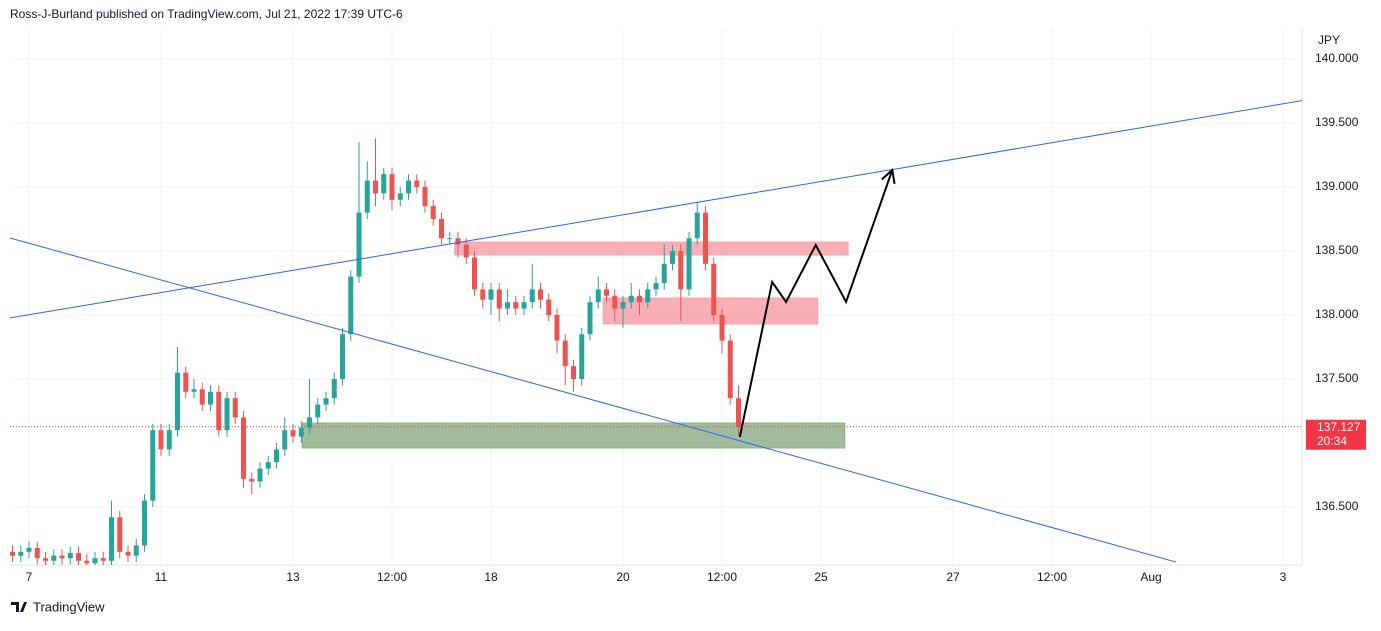 The width and height of the screenshot is (1381, 631). I want to click on x-tick-label: Aug, so click(1150, 577).